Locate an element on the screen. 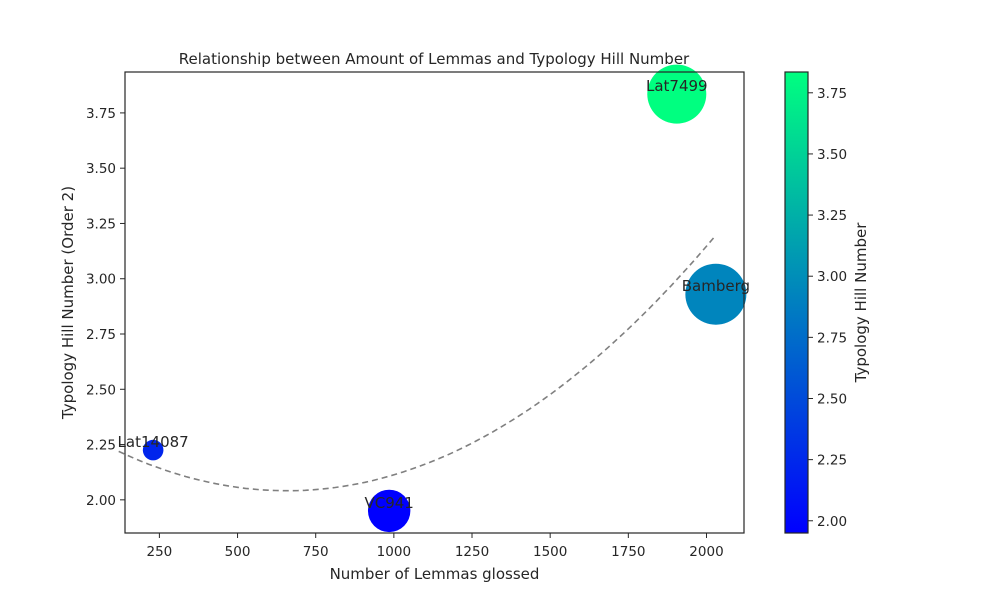  colorbar is located at coordinates (796, 302).